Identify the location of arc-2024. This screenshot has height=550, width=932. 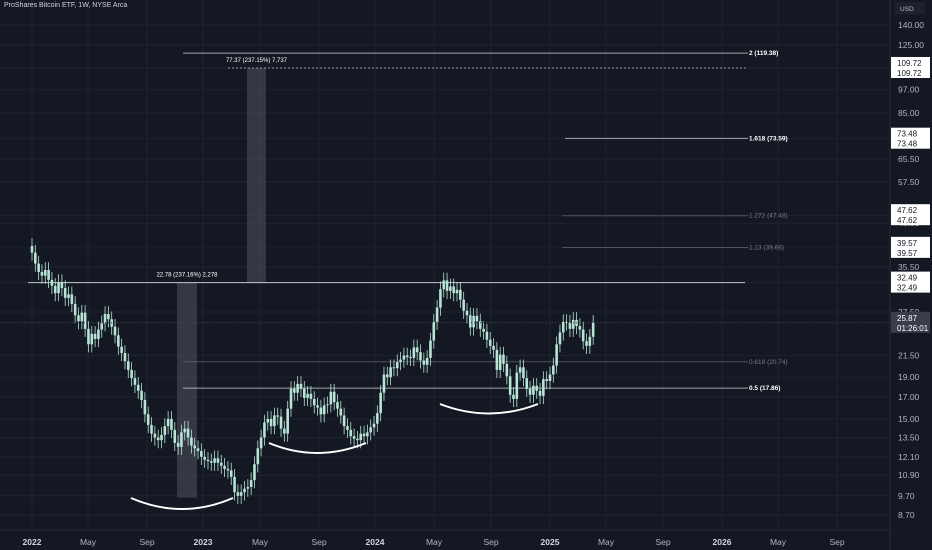
(489, 409).